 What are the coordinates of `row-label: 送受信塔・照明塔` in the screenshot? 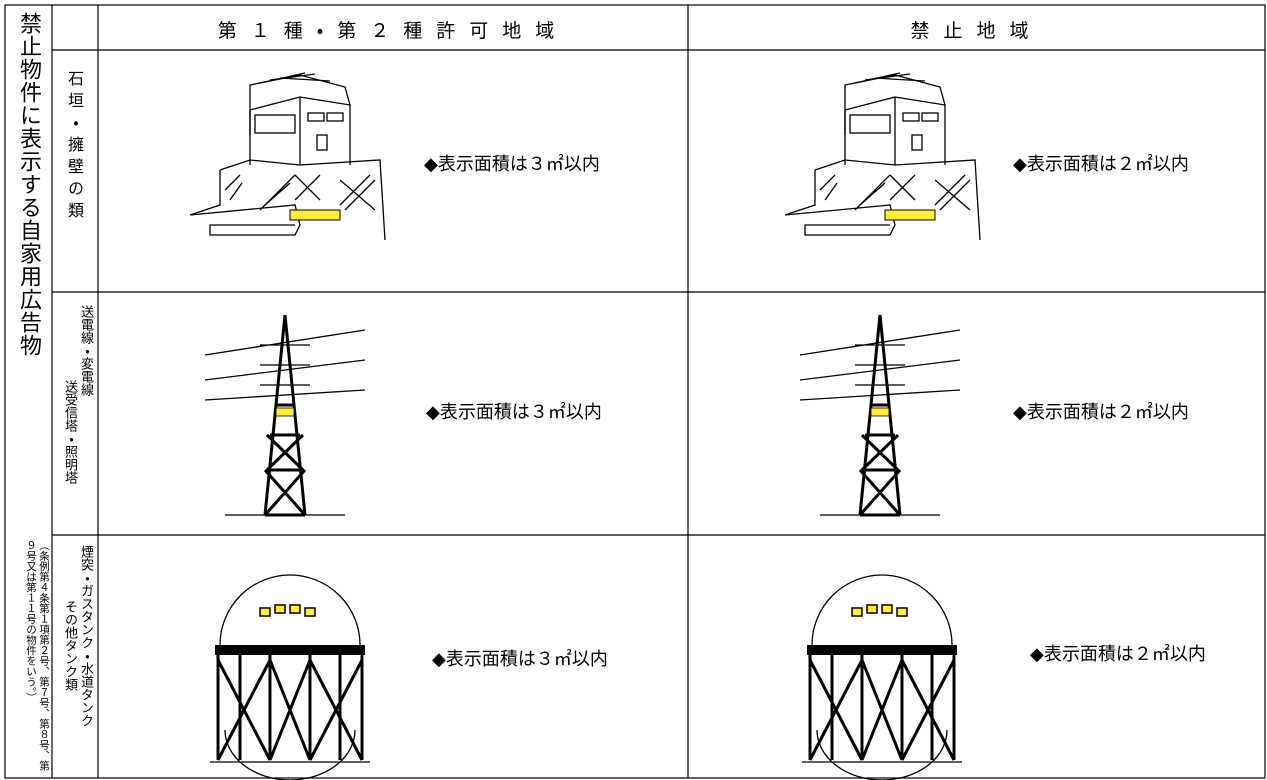 It's located at (69, 432).